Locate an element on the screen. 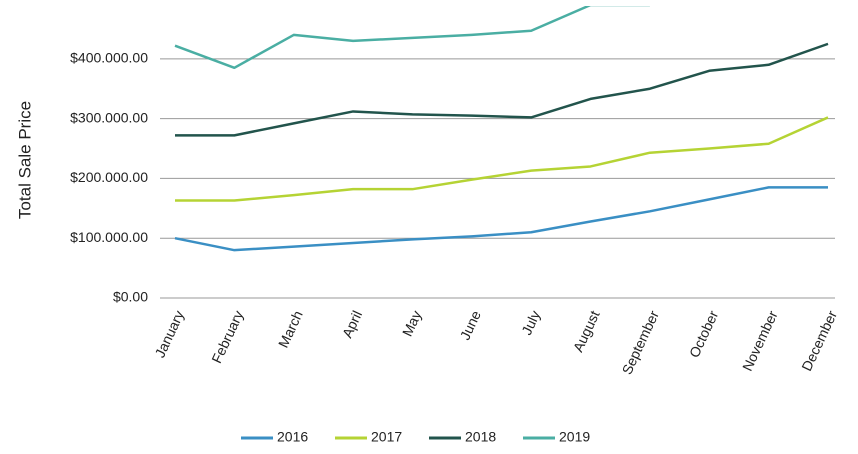 The width and height of the screenshot is (858, 454). legend-label: 2018 is located at coordinates (480, 437).